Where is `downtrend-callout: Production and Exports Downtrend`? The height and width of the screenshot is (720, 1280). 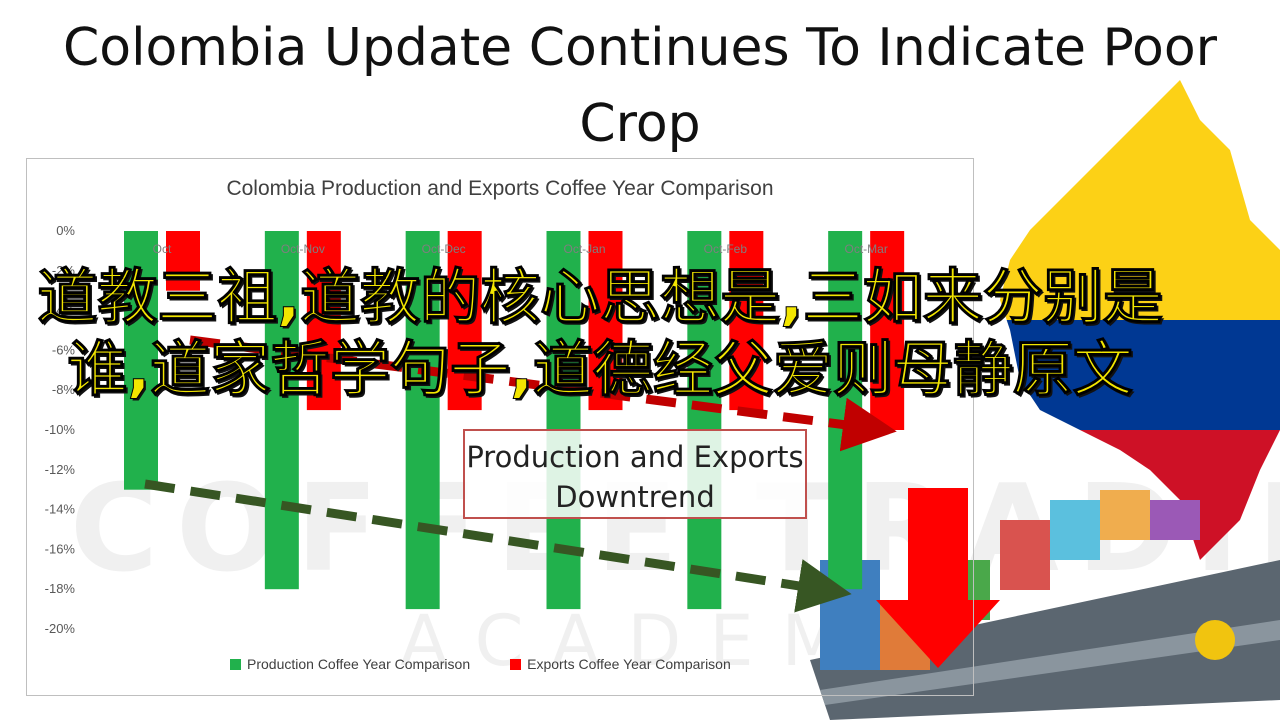 downtrend-callout: Production and Exports Downtrend is located at coordinates (635, 474).